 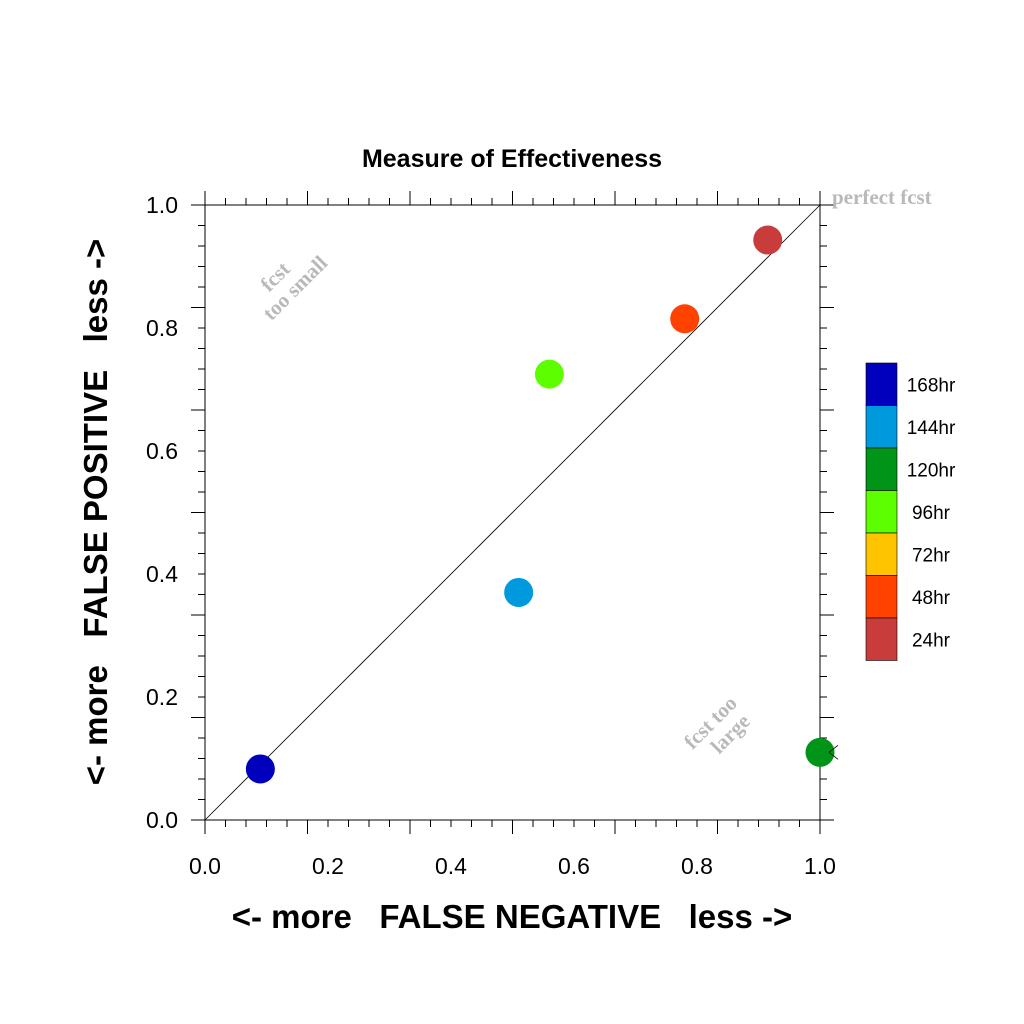 What do you see at coordinates (931, 555) in the screenshot?
I see `legend-label-72hr: 72hr` at bounding box center [931, 555].